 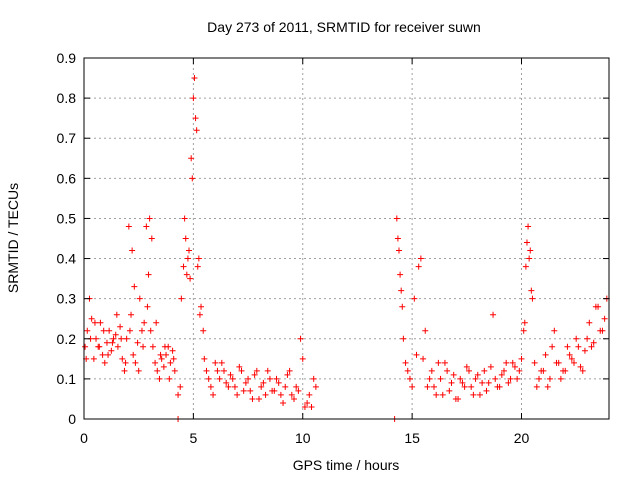 I want to click on y-axis-label: SRMTID / TECUs, so click(x=13, y=238).